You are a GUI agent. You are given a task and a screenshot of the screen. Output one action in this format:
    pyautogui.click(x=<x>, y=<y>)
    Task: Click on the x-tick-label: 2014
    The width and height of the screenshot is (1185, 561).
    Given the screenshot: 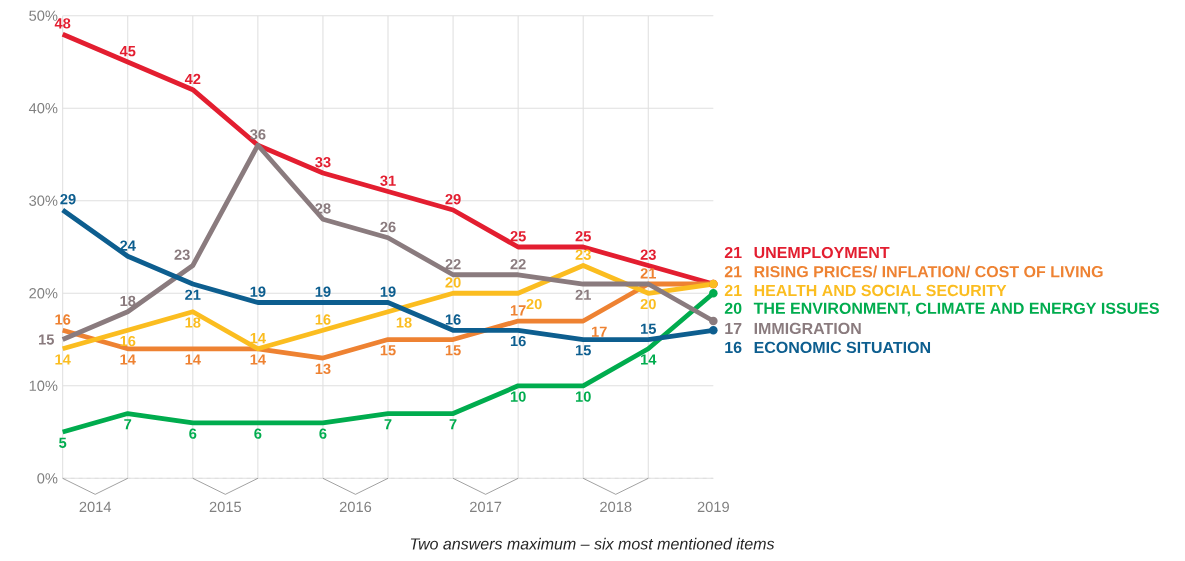 What is the action you would take?
    pyautogui.click(x=95, y=507)
    